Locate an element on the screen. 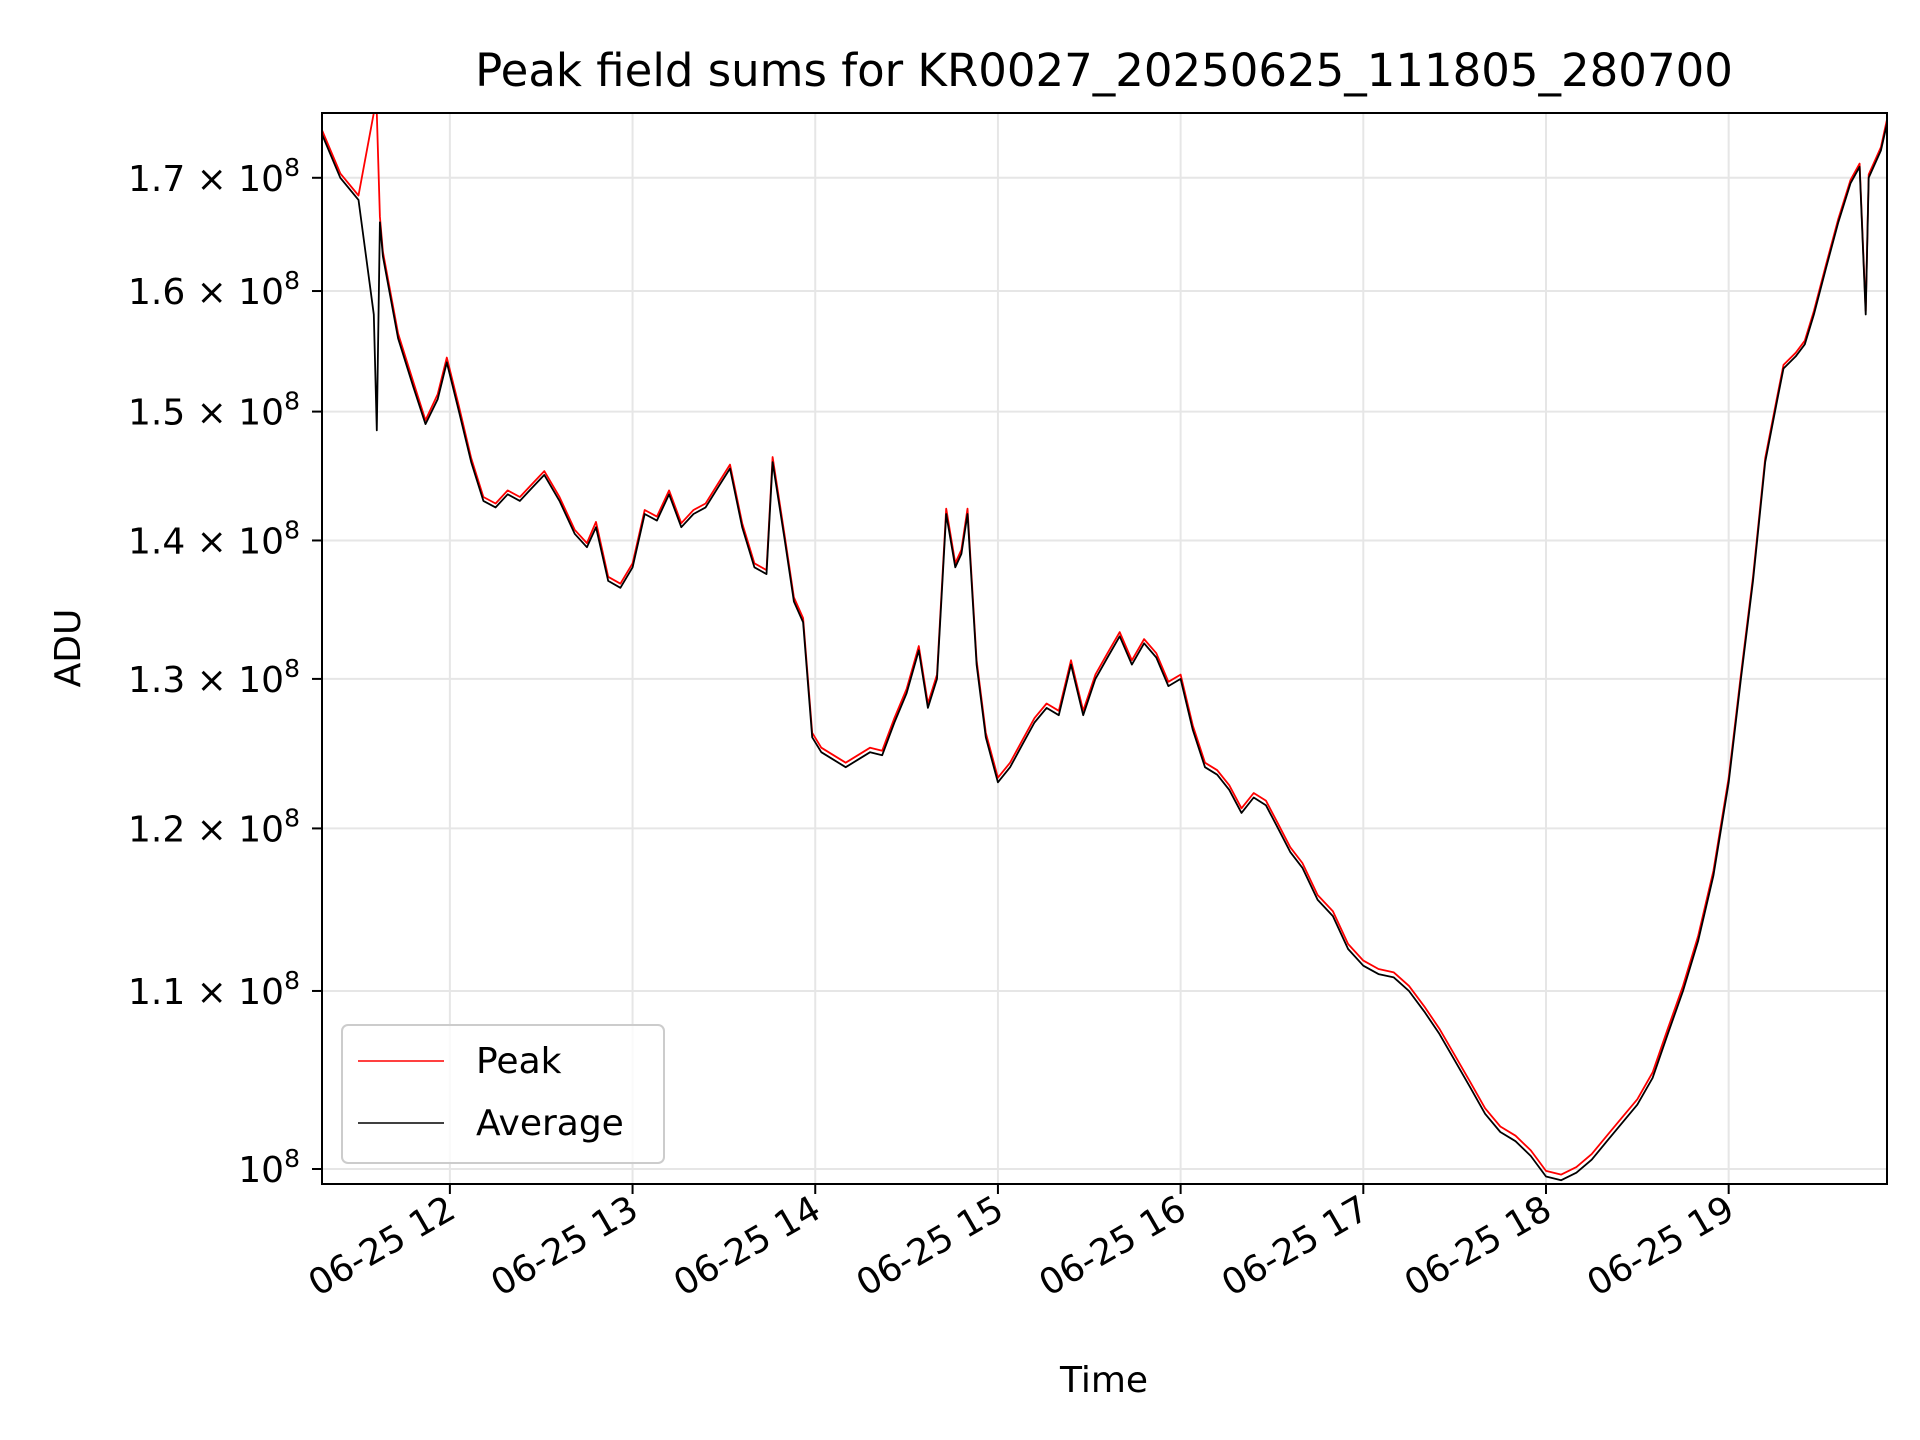 The height and width of the screenshot is (1440, 1920). legend-label-peak: Peak is located at coordinates (519, 1061).